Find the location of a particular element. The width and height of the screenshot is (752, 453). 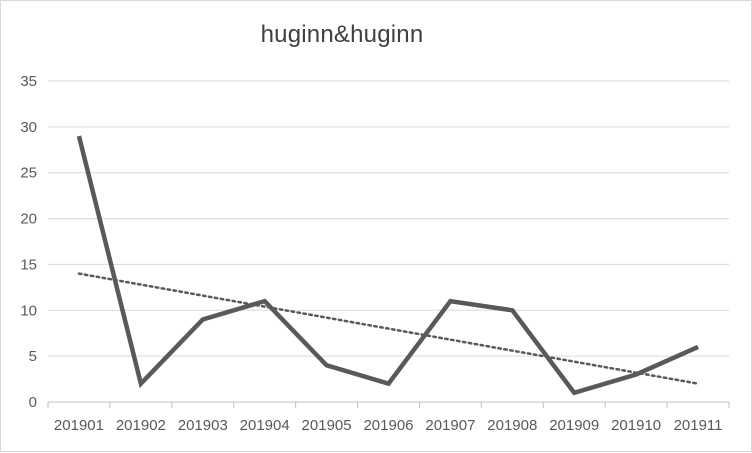

x-tick-label: 201910 is located at coordinates (636, 425).